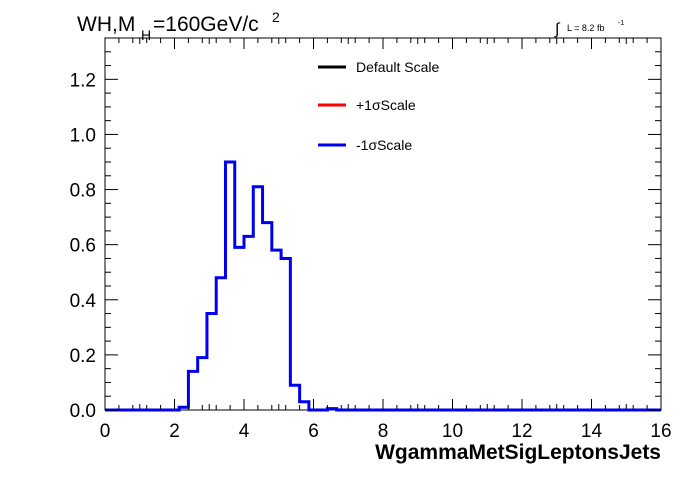 Image resolution: width=696 pixels, height=477 pixels. What do you see at coordinates (518, 452) in the screenshot?
I see `x-axis-title: WgammaMetSigLeptonsJets` at bounding box center [518, 452].